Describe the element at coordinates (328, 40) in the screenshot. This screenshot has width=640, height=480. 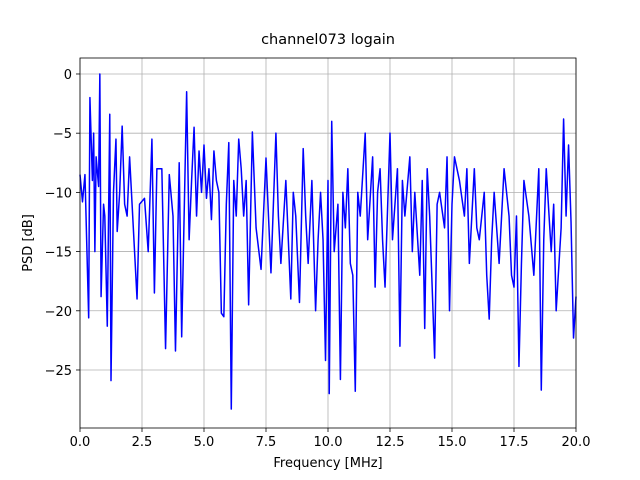
I see `chart-title: channel073 logain` at that location.